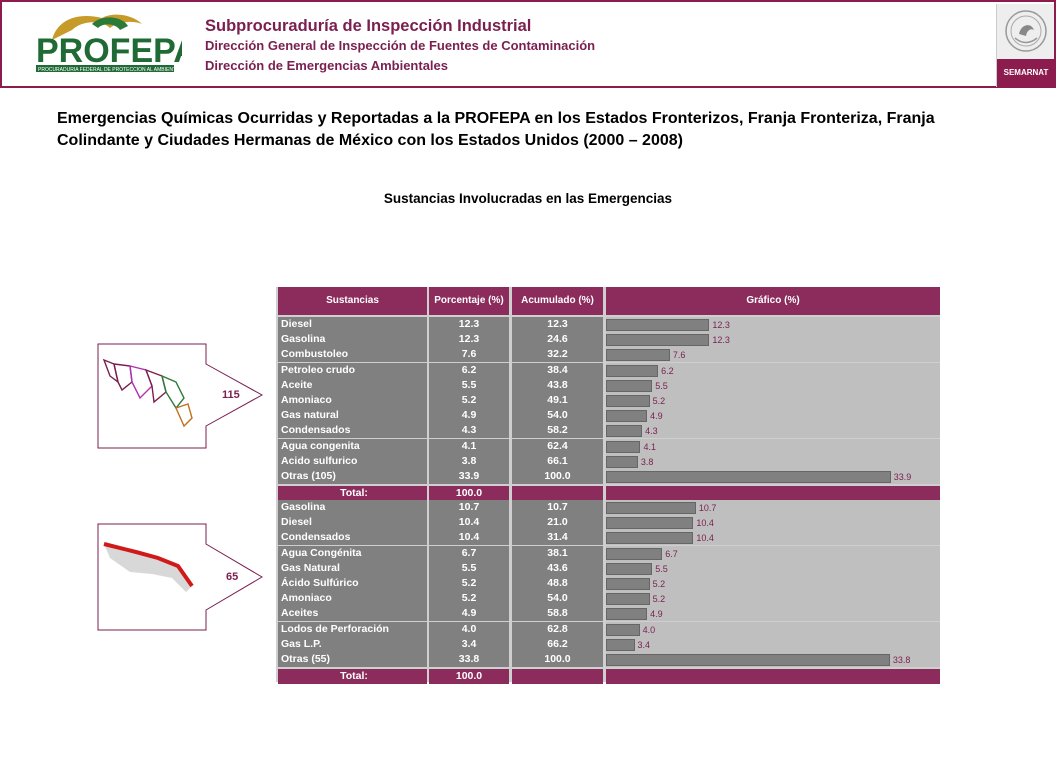 The width and height of the screenshot is (1056, 768). What do you see at coordinates (1026, 73) in the screenshot?
I see `semarnat-label: SEMARNAT` at bounding box center [1026, 73].